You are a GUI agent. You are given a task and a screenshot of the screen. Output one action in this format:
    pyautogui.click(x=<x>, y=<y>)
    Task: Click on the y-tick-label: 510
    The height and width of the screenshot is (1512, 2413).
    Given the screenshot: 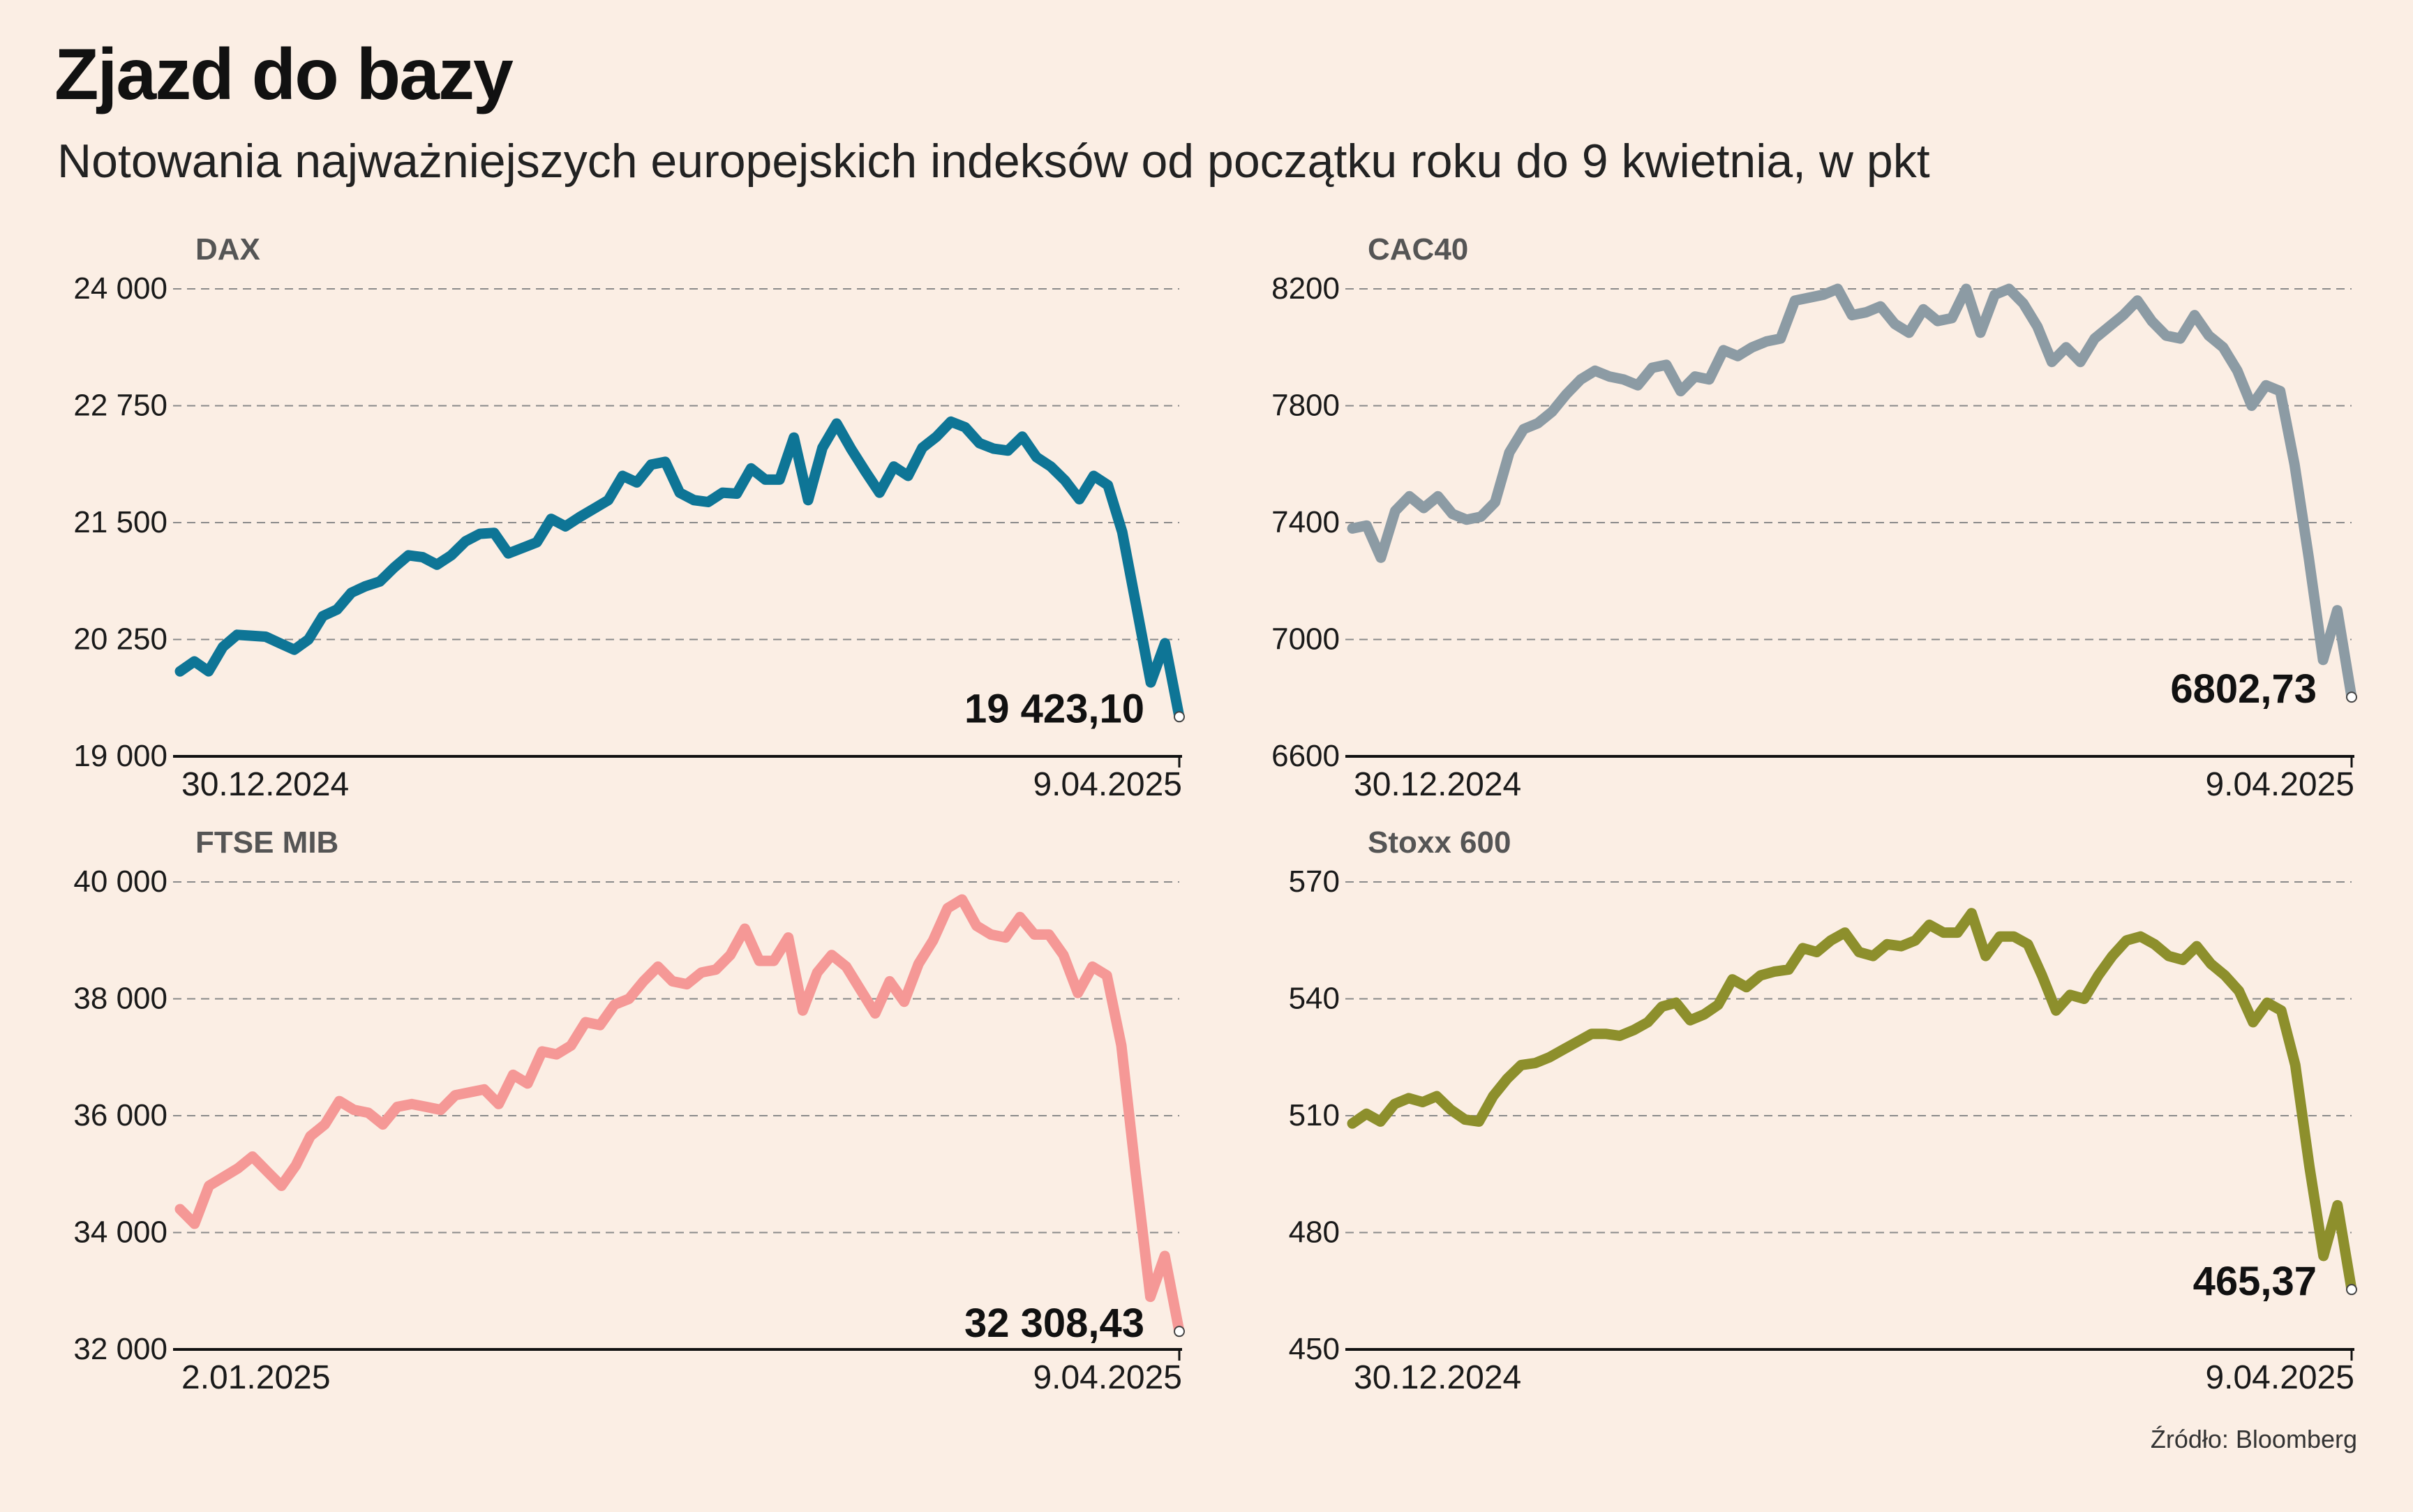 What is the action you would take?
    pyautogui.click(x=1314, y=1115)
    